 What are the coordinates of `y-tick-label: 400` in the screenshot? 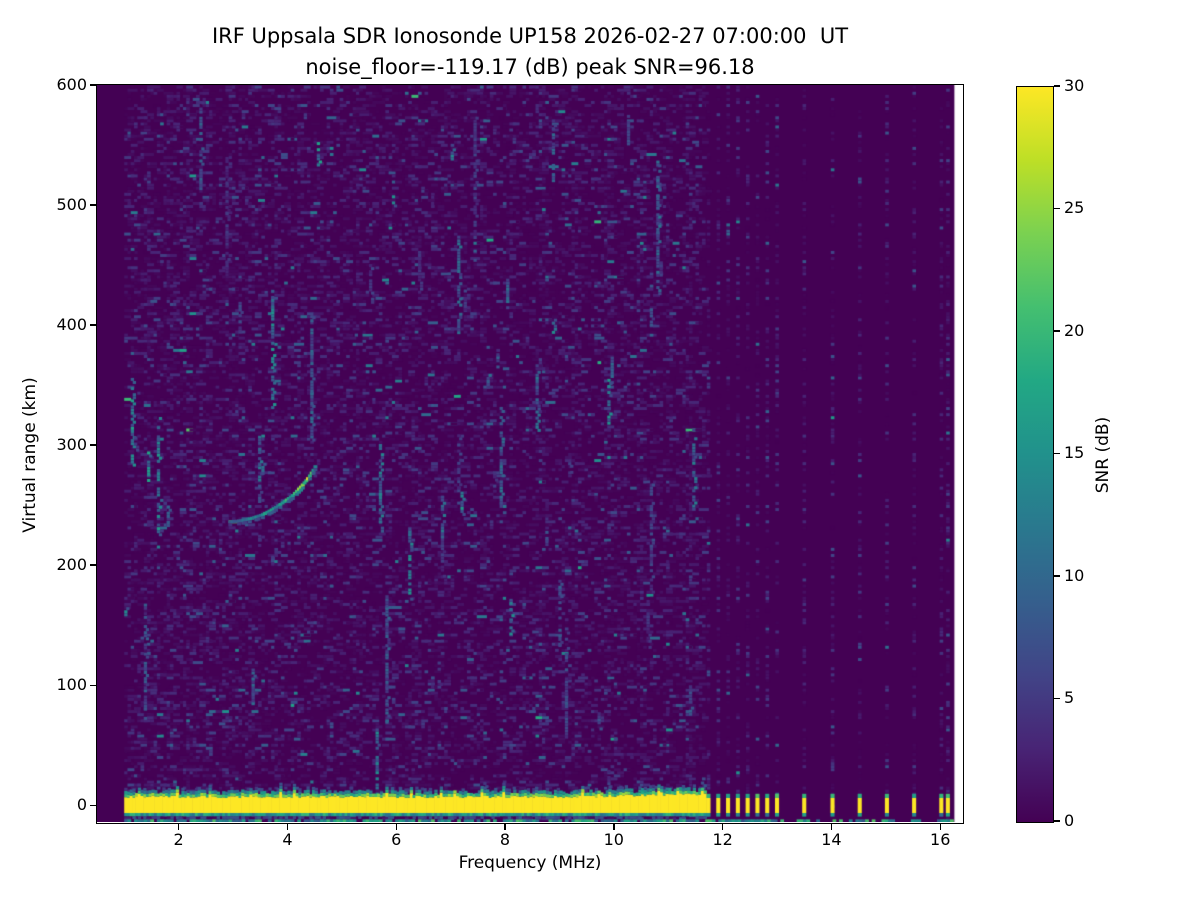 It's located at (71, 324).